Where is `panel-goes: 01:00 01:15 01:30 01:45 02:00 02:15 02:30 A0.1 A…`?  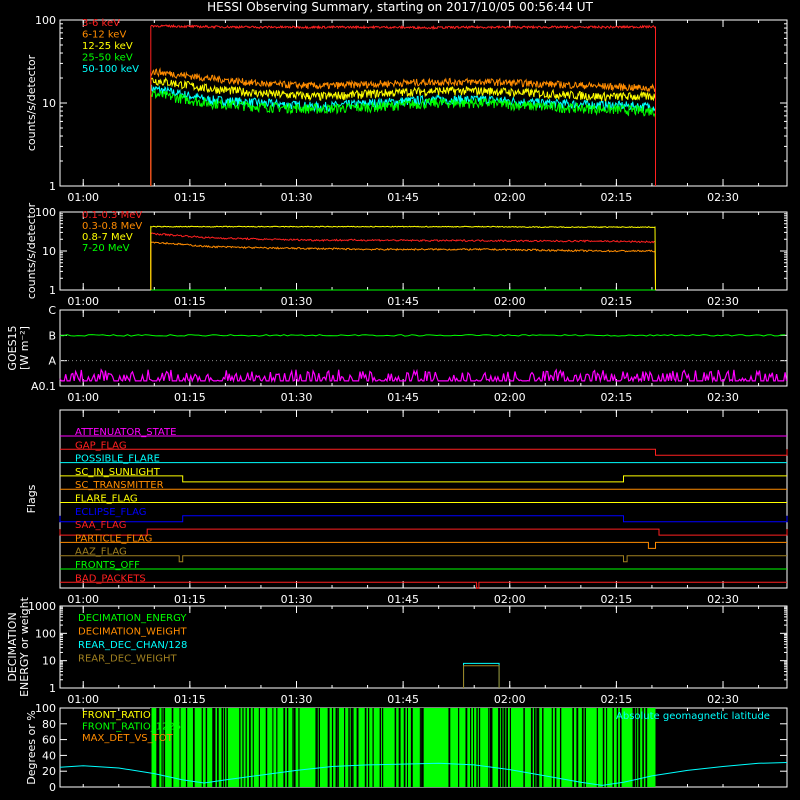 panel-goes: 01:00 01:15 01:30 01:45 02:00 02:15 02:30 A0.1 A… is located at coordinates (397, 354).